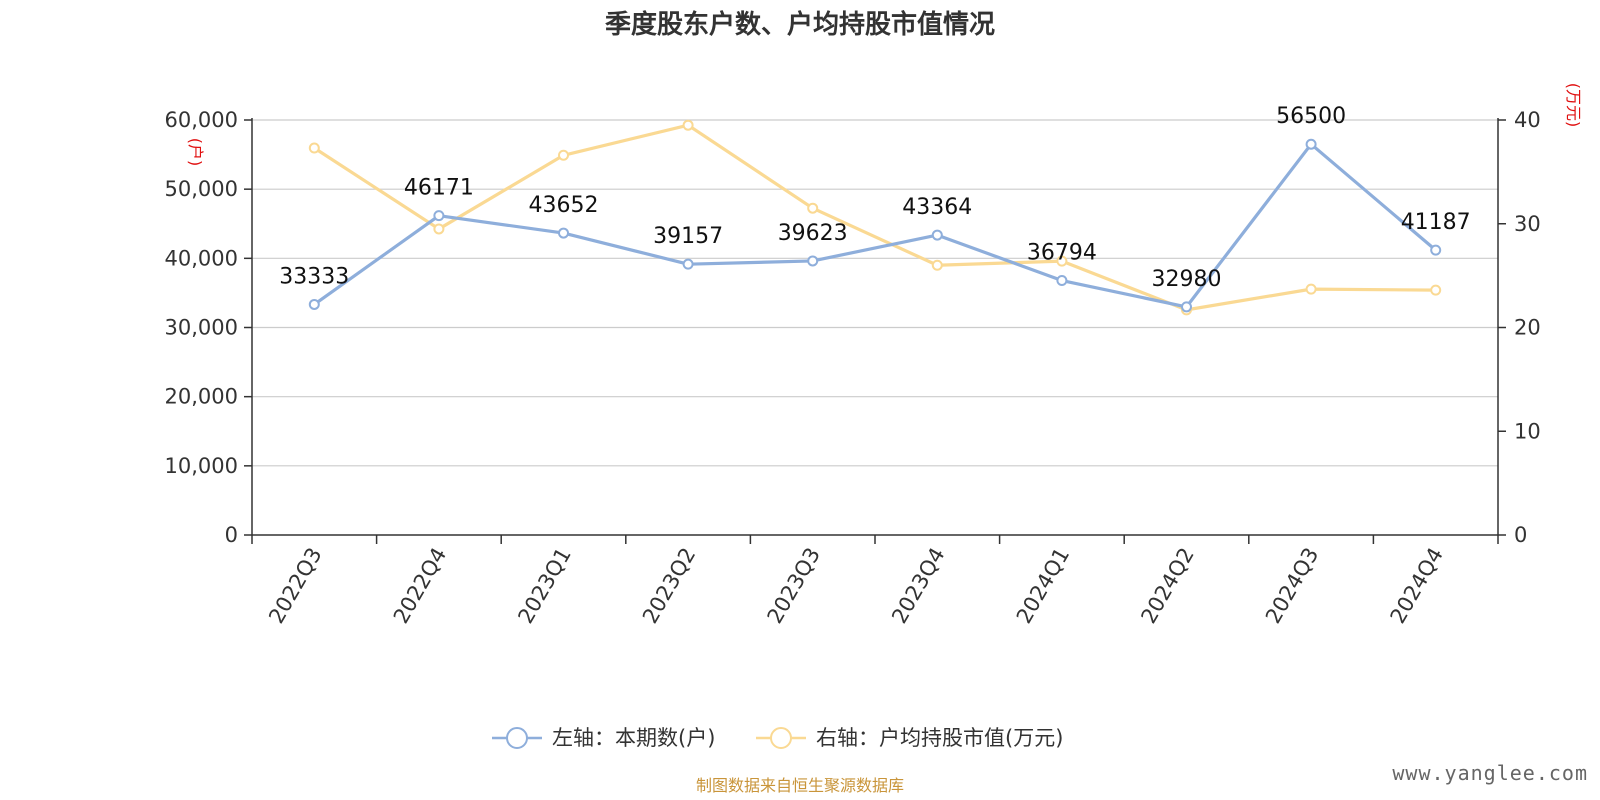 This screenshot has width=1600, height=800. I want to click on watermark: www.yanglee.com, so click(1490, 773).